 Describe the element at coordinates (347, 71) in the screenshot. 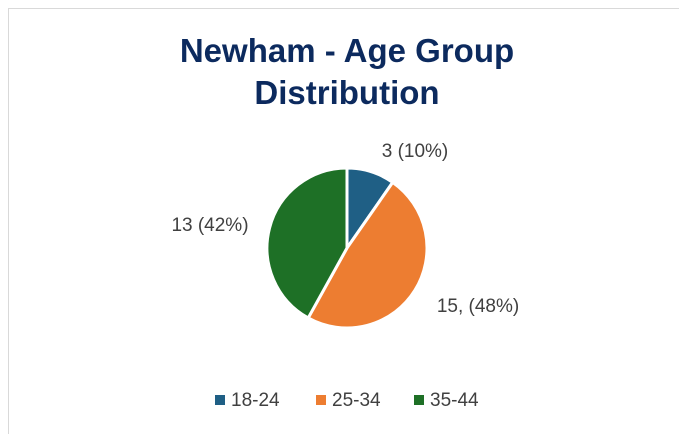

I see `chart-title: Newham - Age Group Distribution` at that location.